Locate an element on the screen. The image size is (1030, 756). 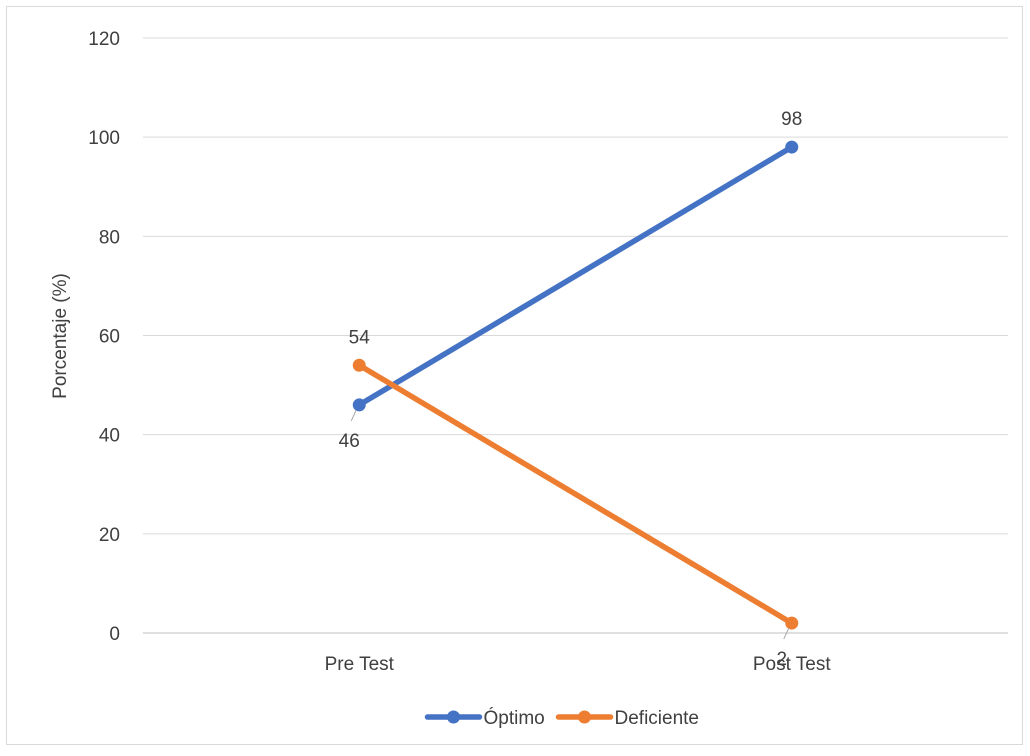
data-label: 54 is located at coordinates (360, 337).